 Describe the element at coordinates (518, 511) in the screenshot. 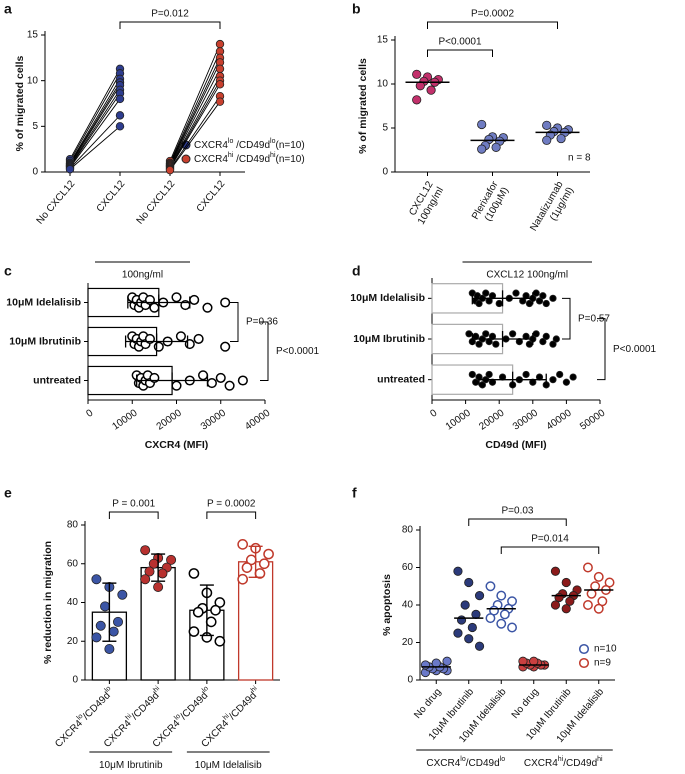

I see `p-value: P=0.03` at that location.